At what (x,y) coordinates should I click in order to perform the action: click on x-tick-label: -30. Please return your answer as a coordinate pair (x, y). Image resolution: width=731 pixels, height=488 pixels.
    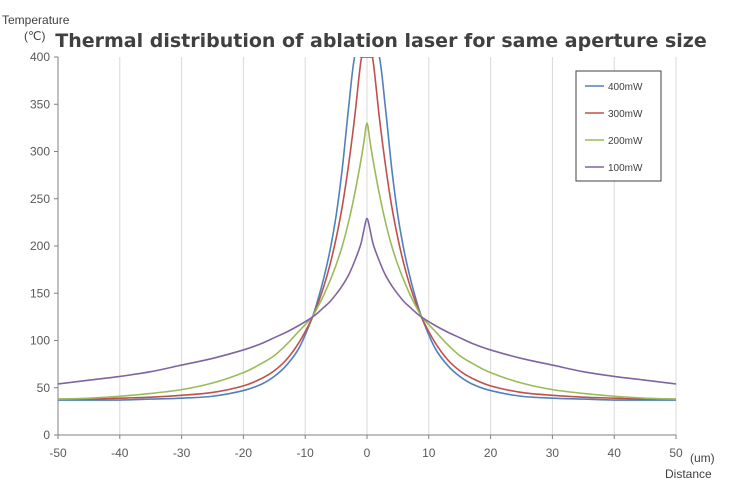
    Looking at the image, I should click on (182, 453).